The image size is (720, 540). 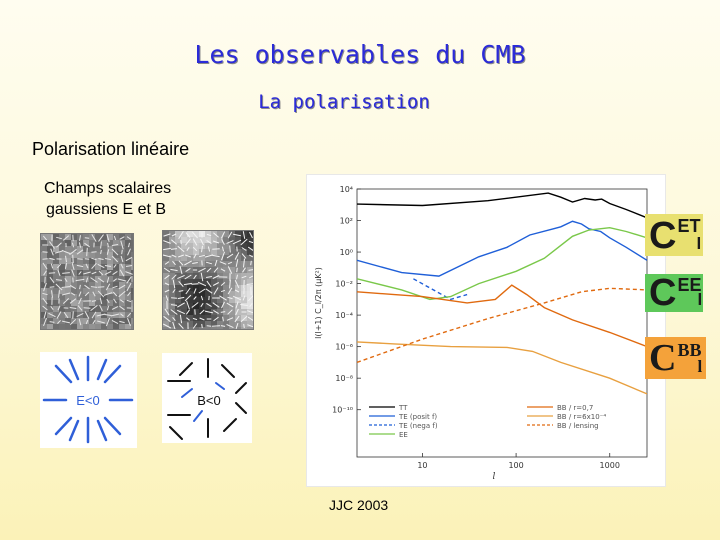 I want to click on b-pattern-tangential-lines: B<0, so click(x=207, y=399).